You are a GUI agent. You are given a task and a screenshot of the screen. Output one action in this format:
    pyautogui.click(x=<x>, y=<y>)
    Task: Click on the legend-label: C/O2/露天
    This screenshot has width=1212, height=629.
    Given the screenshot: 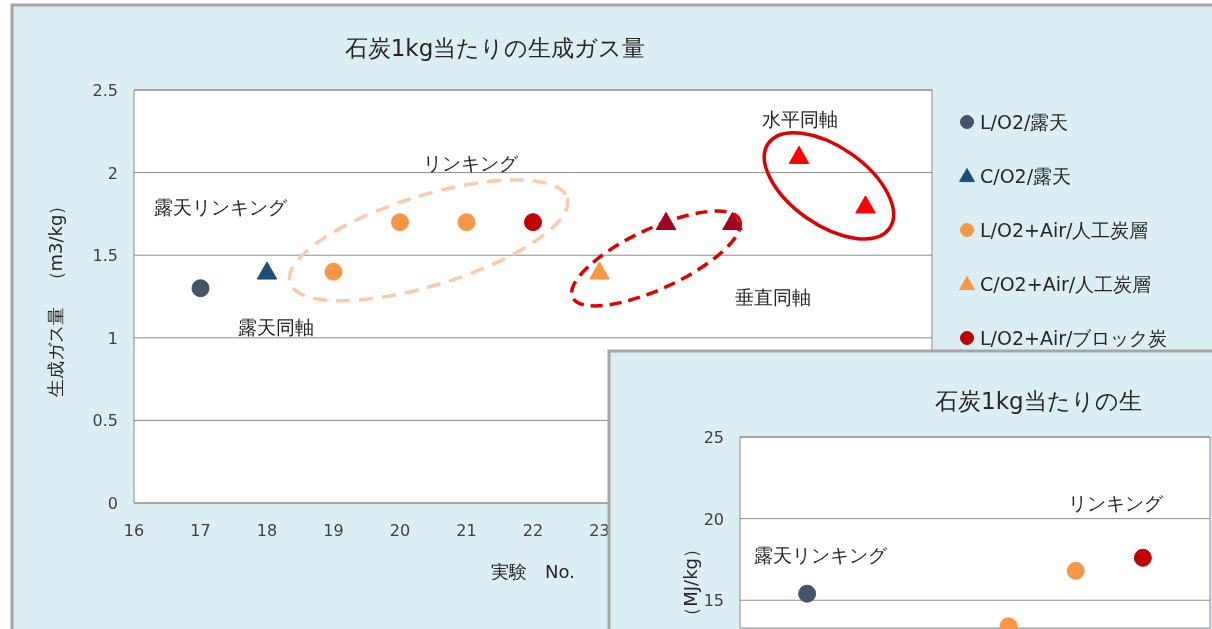 What is the action you would take?
    pyautogui.click(x=1026, y=176)
    